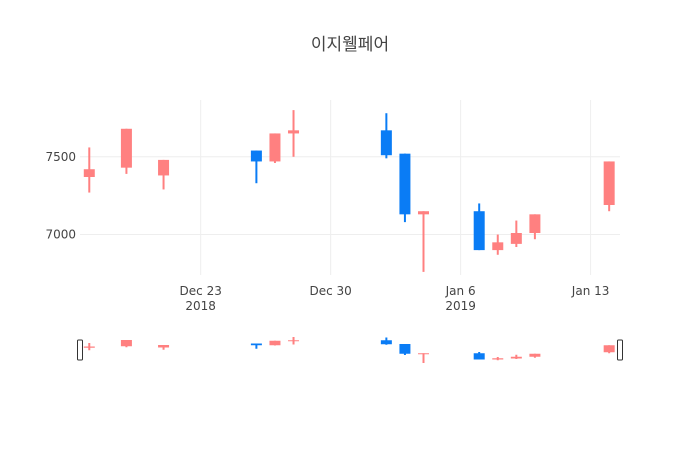 This screenshot has height=454, width=700. I want to click on x-tick-label: Dec 23 2018, so click(201, 298).